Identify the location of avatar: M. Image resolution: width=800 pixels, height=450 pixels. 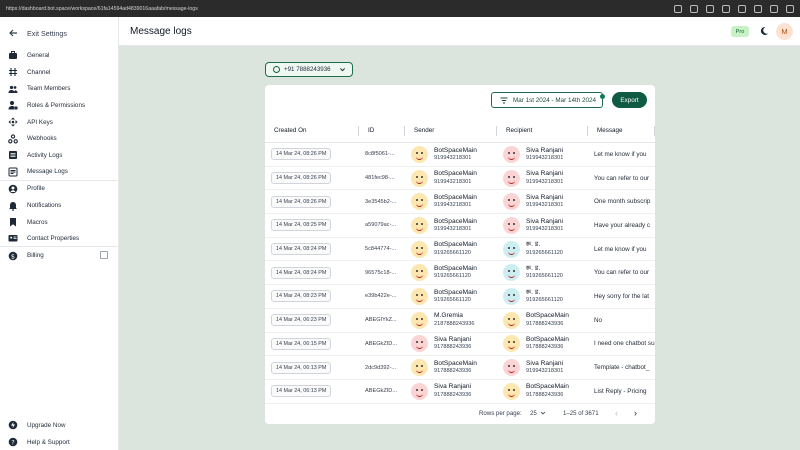
(784, 31).